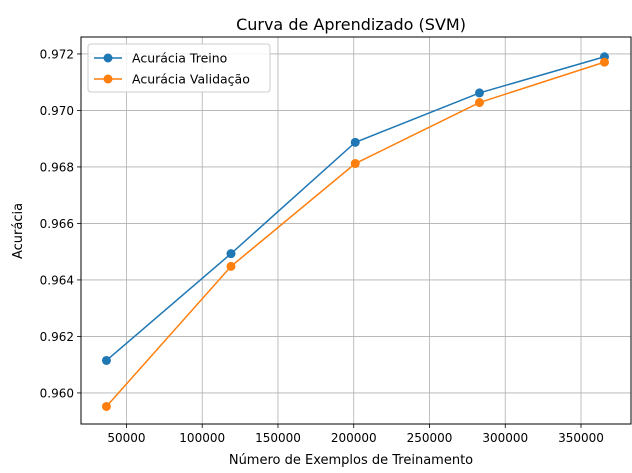 Image resolution: width=632 pixels, height=473 pixels. I want to click on x-tick-label: 150000, so click(278, 438).